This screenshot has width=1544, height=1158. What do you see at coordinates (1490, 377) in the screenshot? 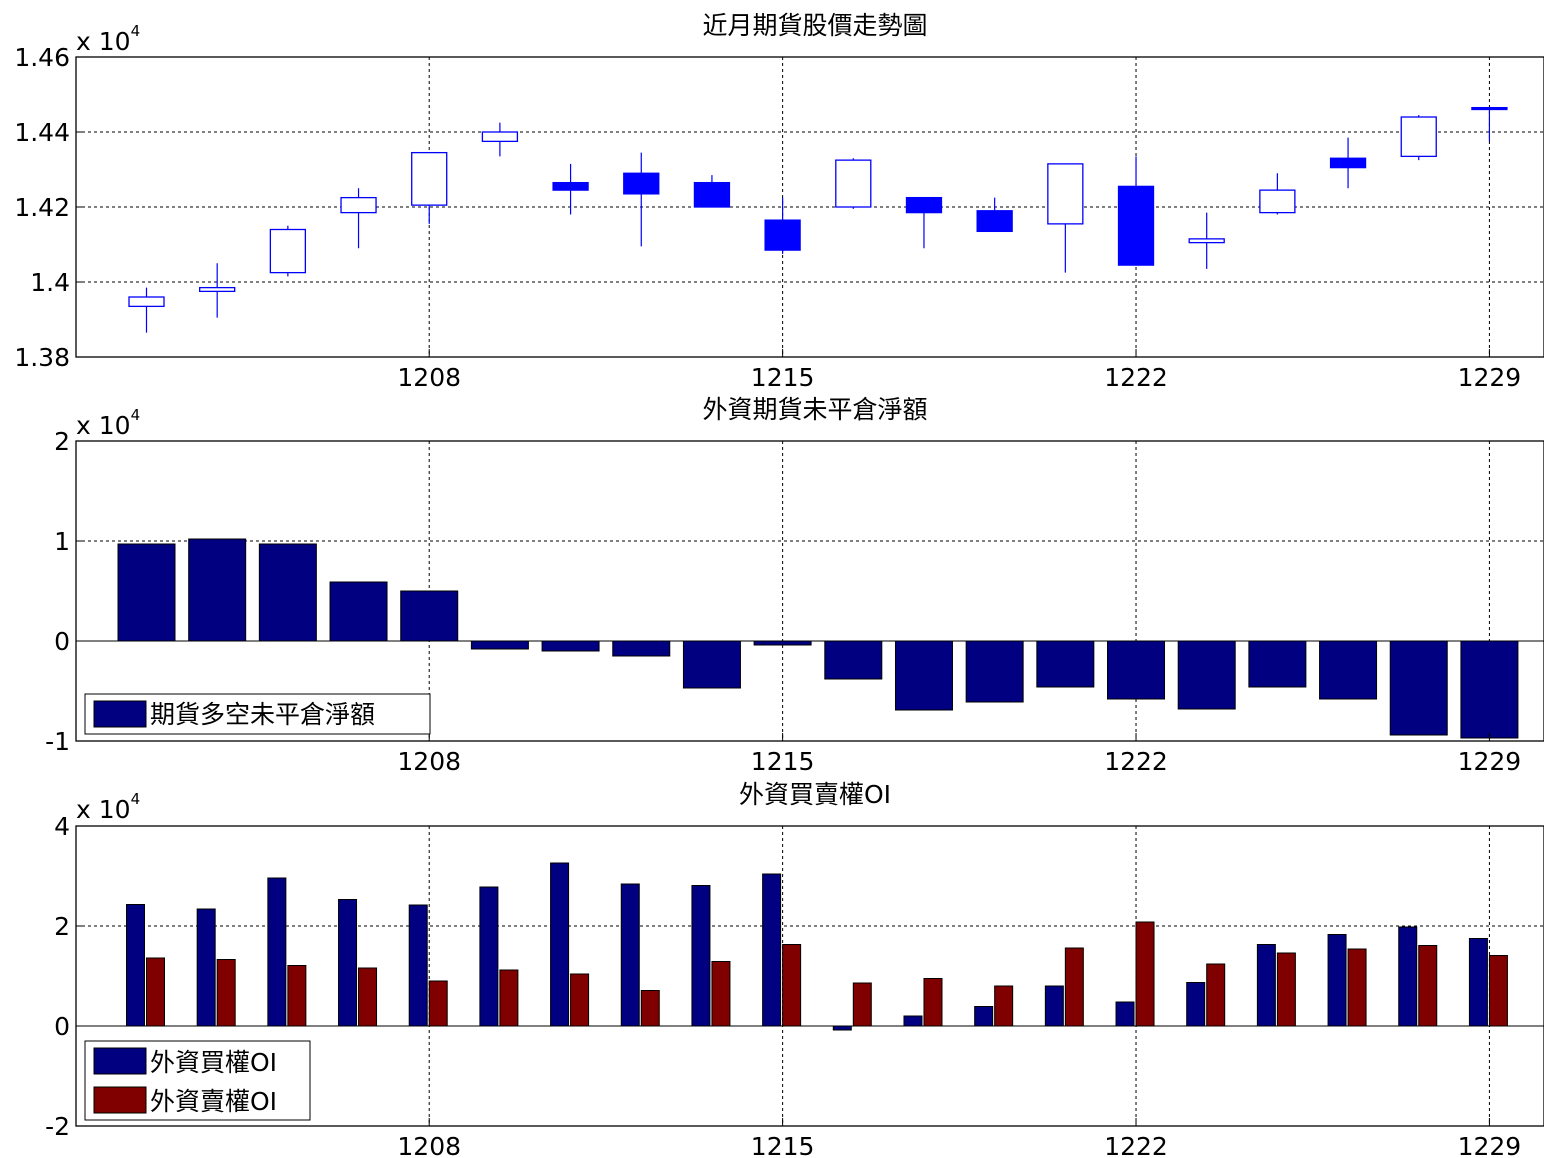
I see `x-tick-label: 1229` at bounding box center [1490, 377].